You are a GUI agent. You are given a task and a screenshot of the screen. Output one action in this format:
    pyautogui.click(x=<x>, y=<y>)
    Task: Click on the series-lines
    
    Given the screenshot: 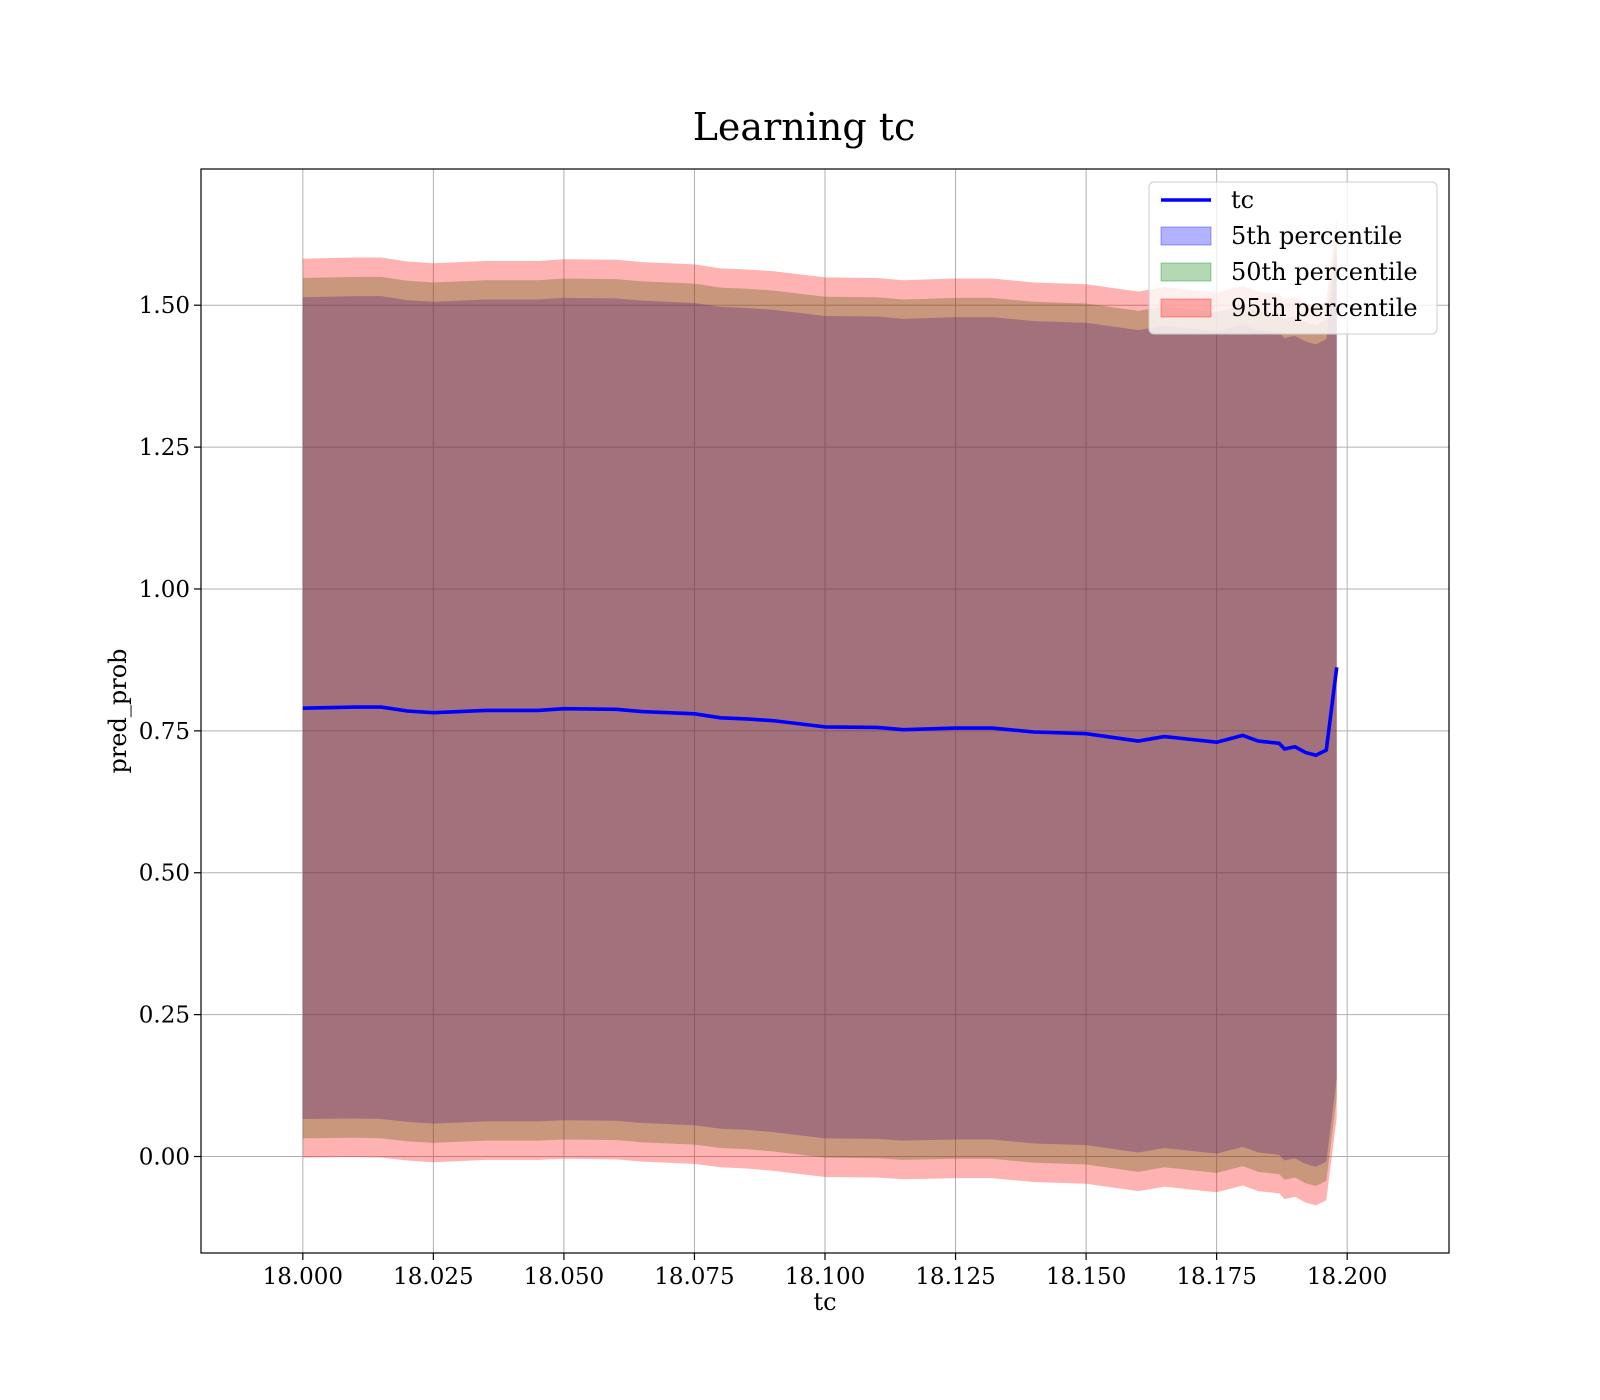 What is the action you would take?
    pyautogui.click(x=820, y=712)
    